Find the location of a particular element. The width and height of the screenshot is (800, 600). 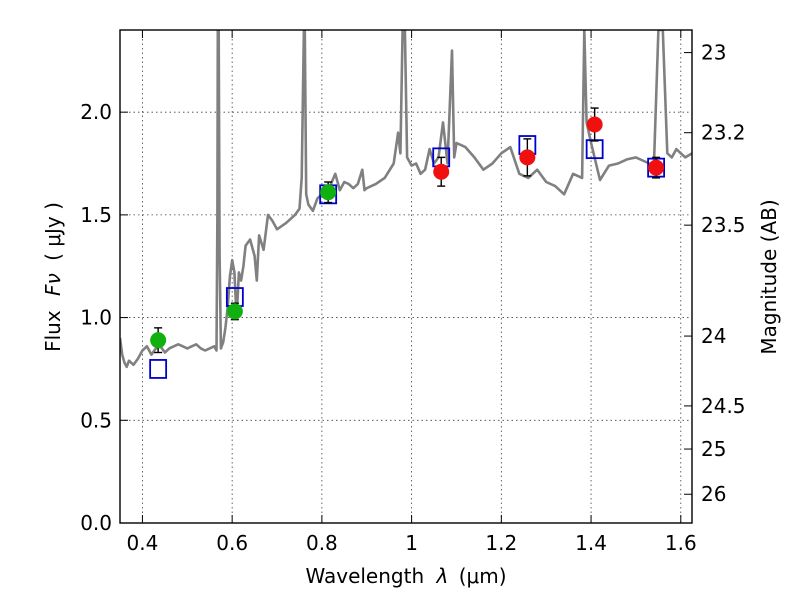

x-tick-label: 1.4 is located at coordinates (591, 543).